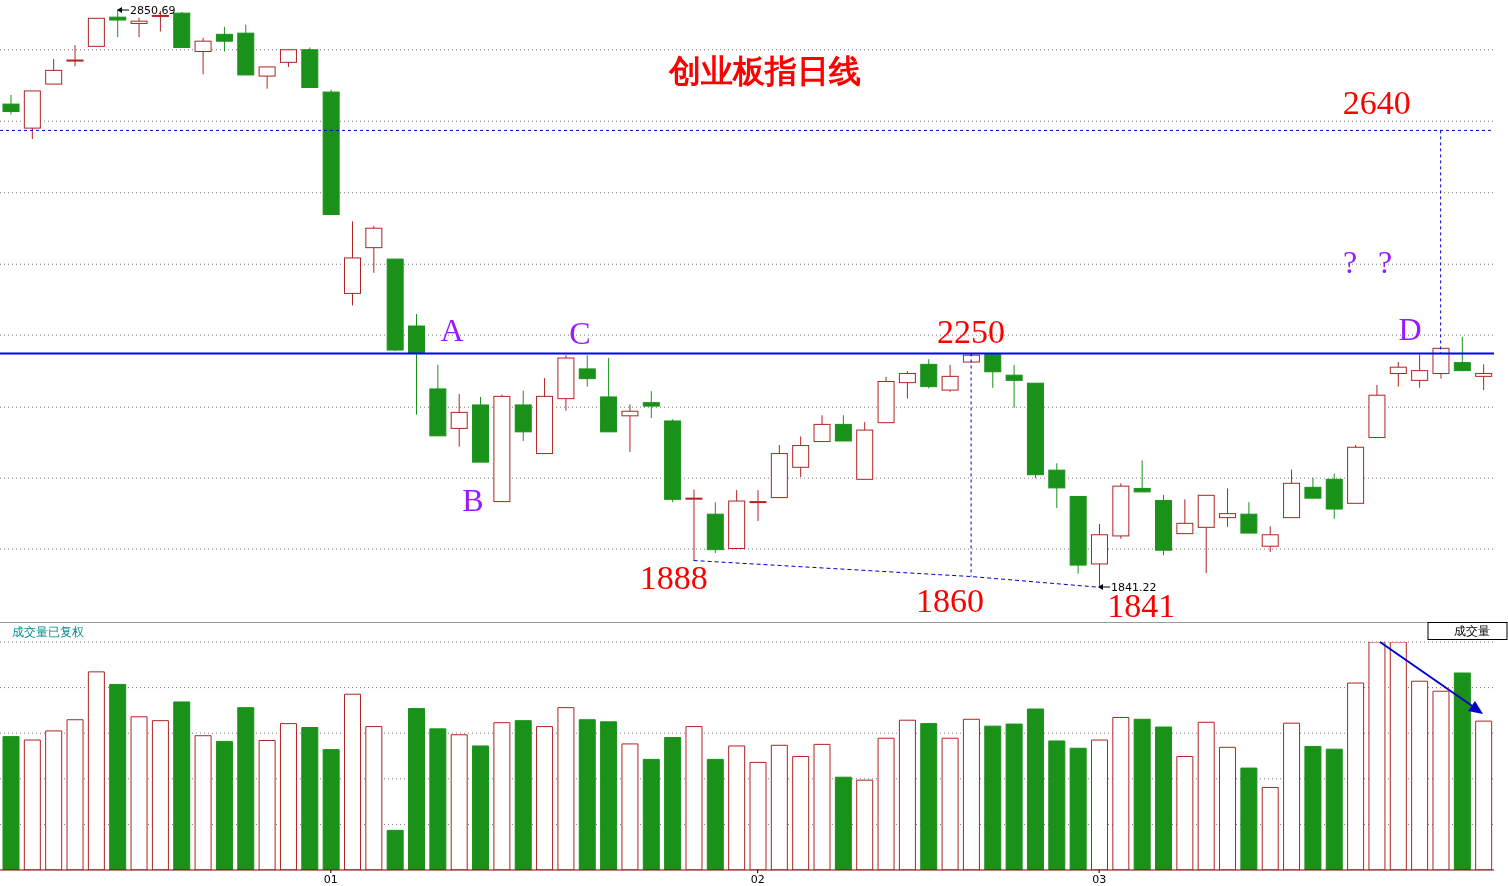 Image resolution: width=1508 pixels, height=886 pixels. What do you see at coordinates (1099, 879) in the screenshot?
I see `x-tick-label: 03` at bounding box center [1099, 879].